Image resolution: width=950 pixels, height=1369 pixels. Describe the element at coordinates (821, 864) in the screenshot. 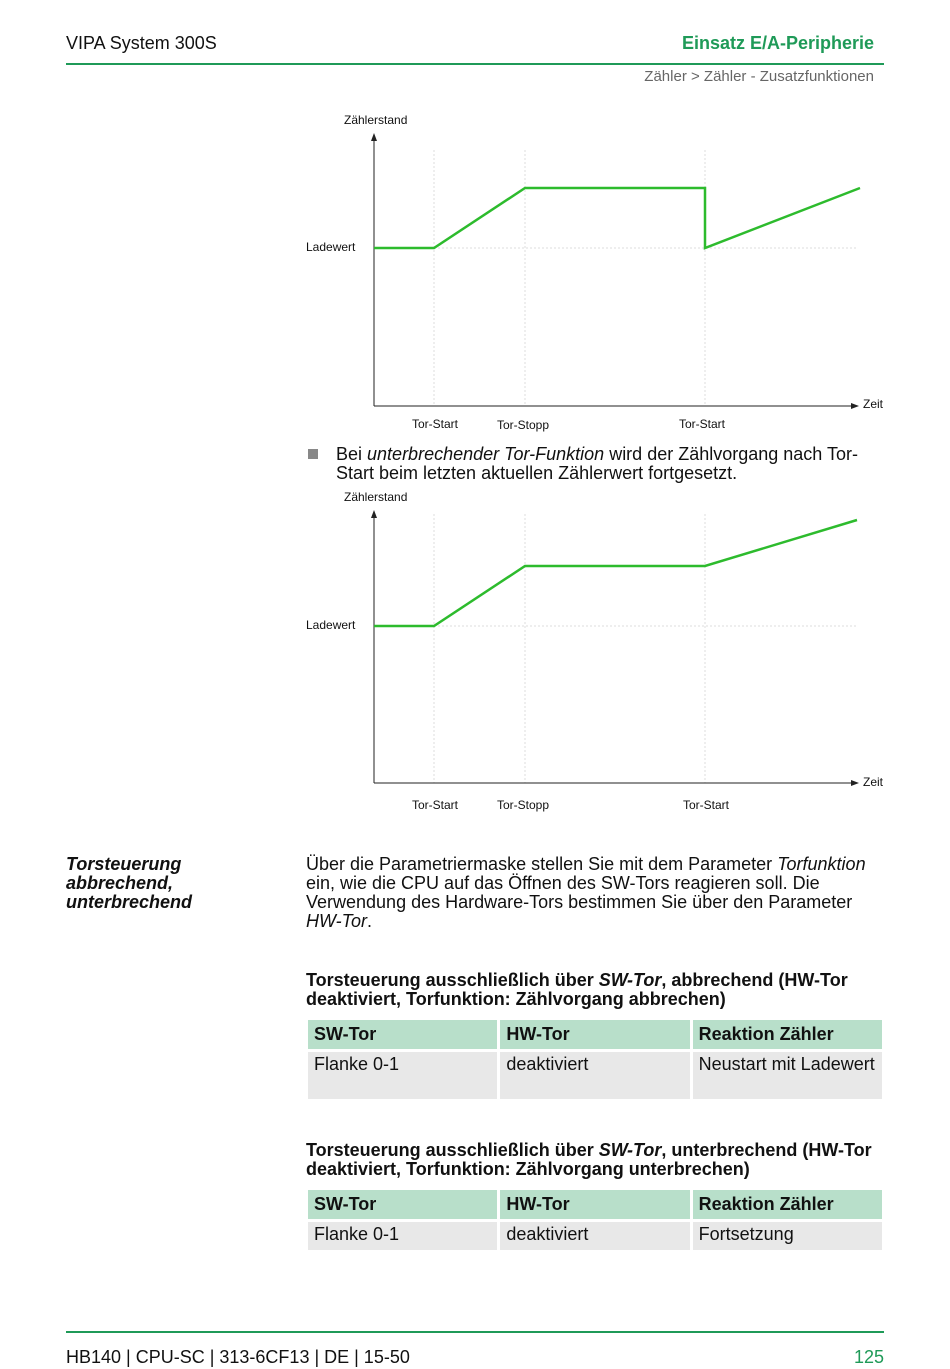

I see `text-run: Torfunktion` at that location.